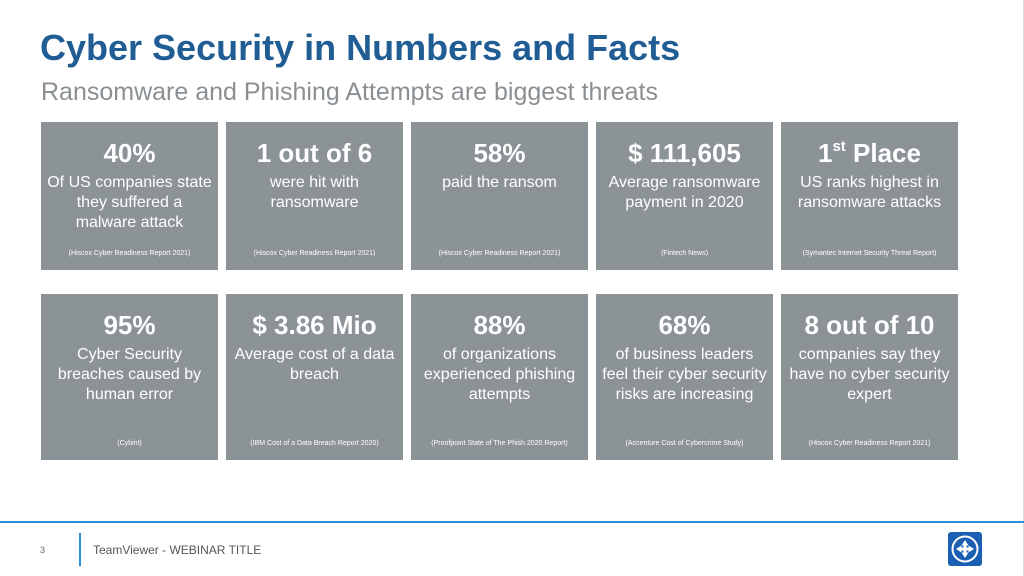  What do you see at coordinates (965, 549) in the screenshot?
I see `teamviewer-logo-icon` at bounding box center [965, 549].